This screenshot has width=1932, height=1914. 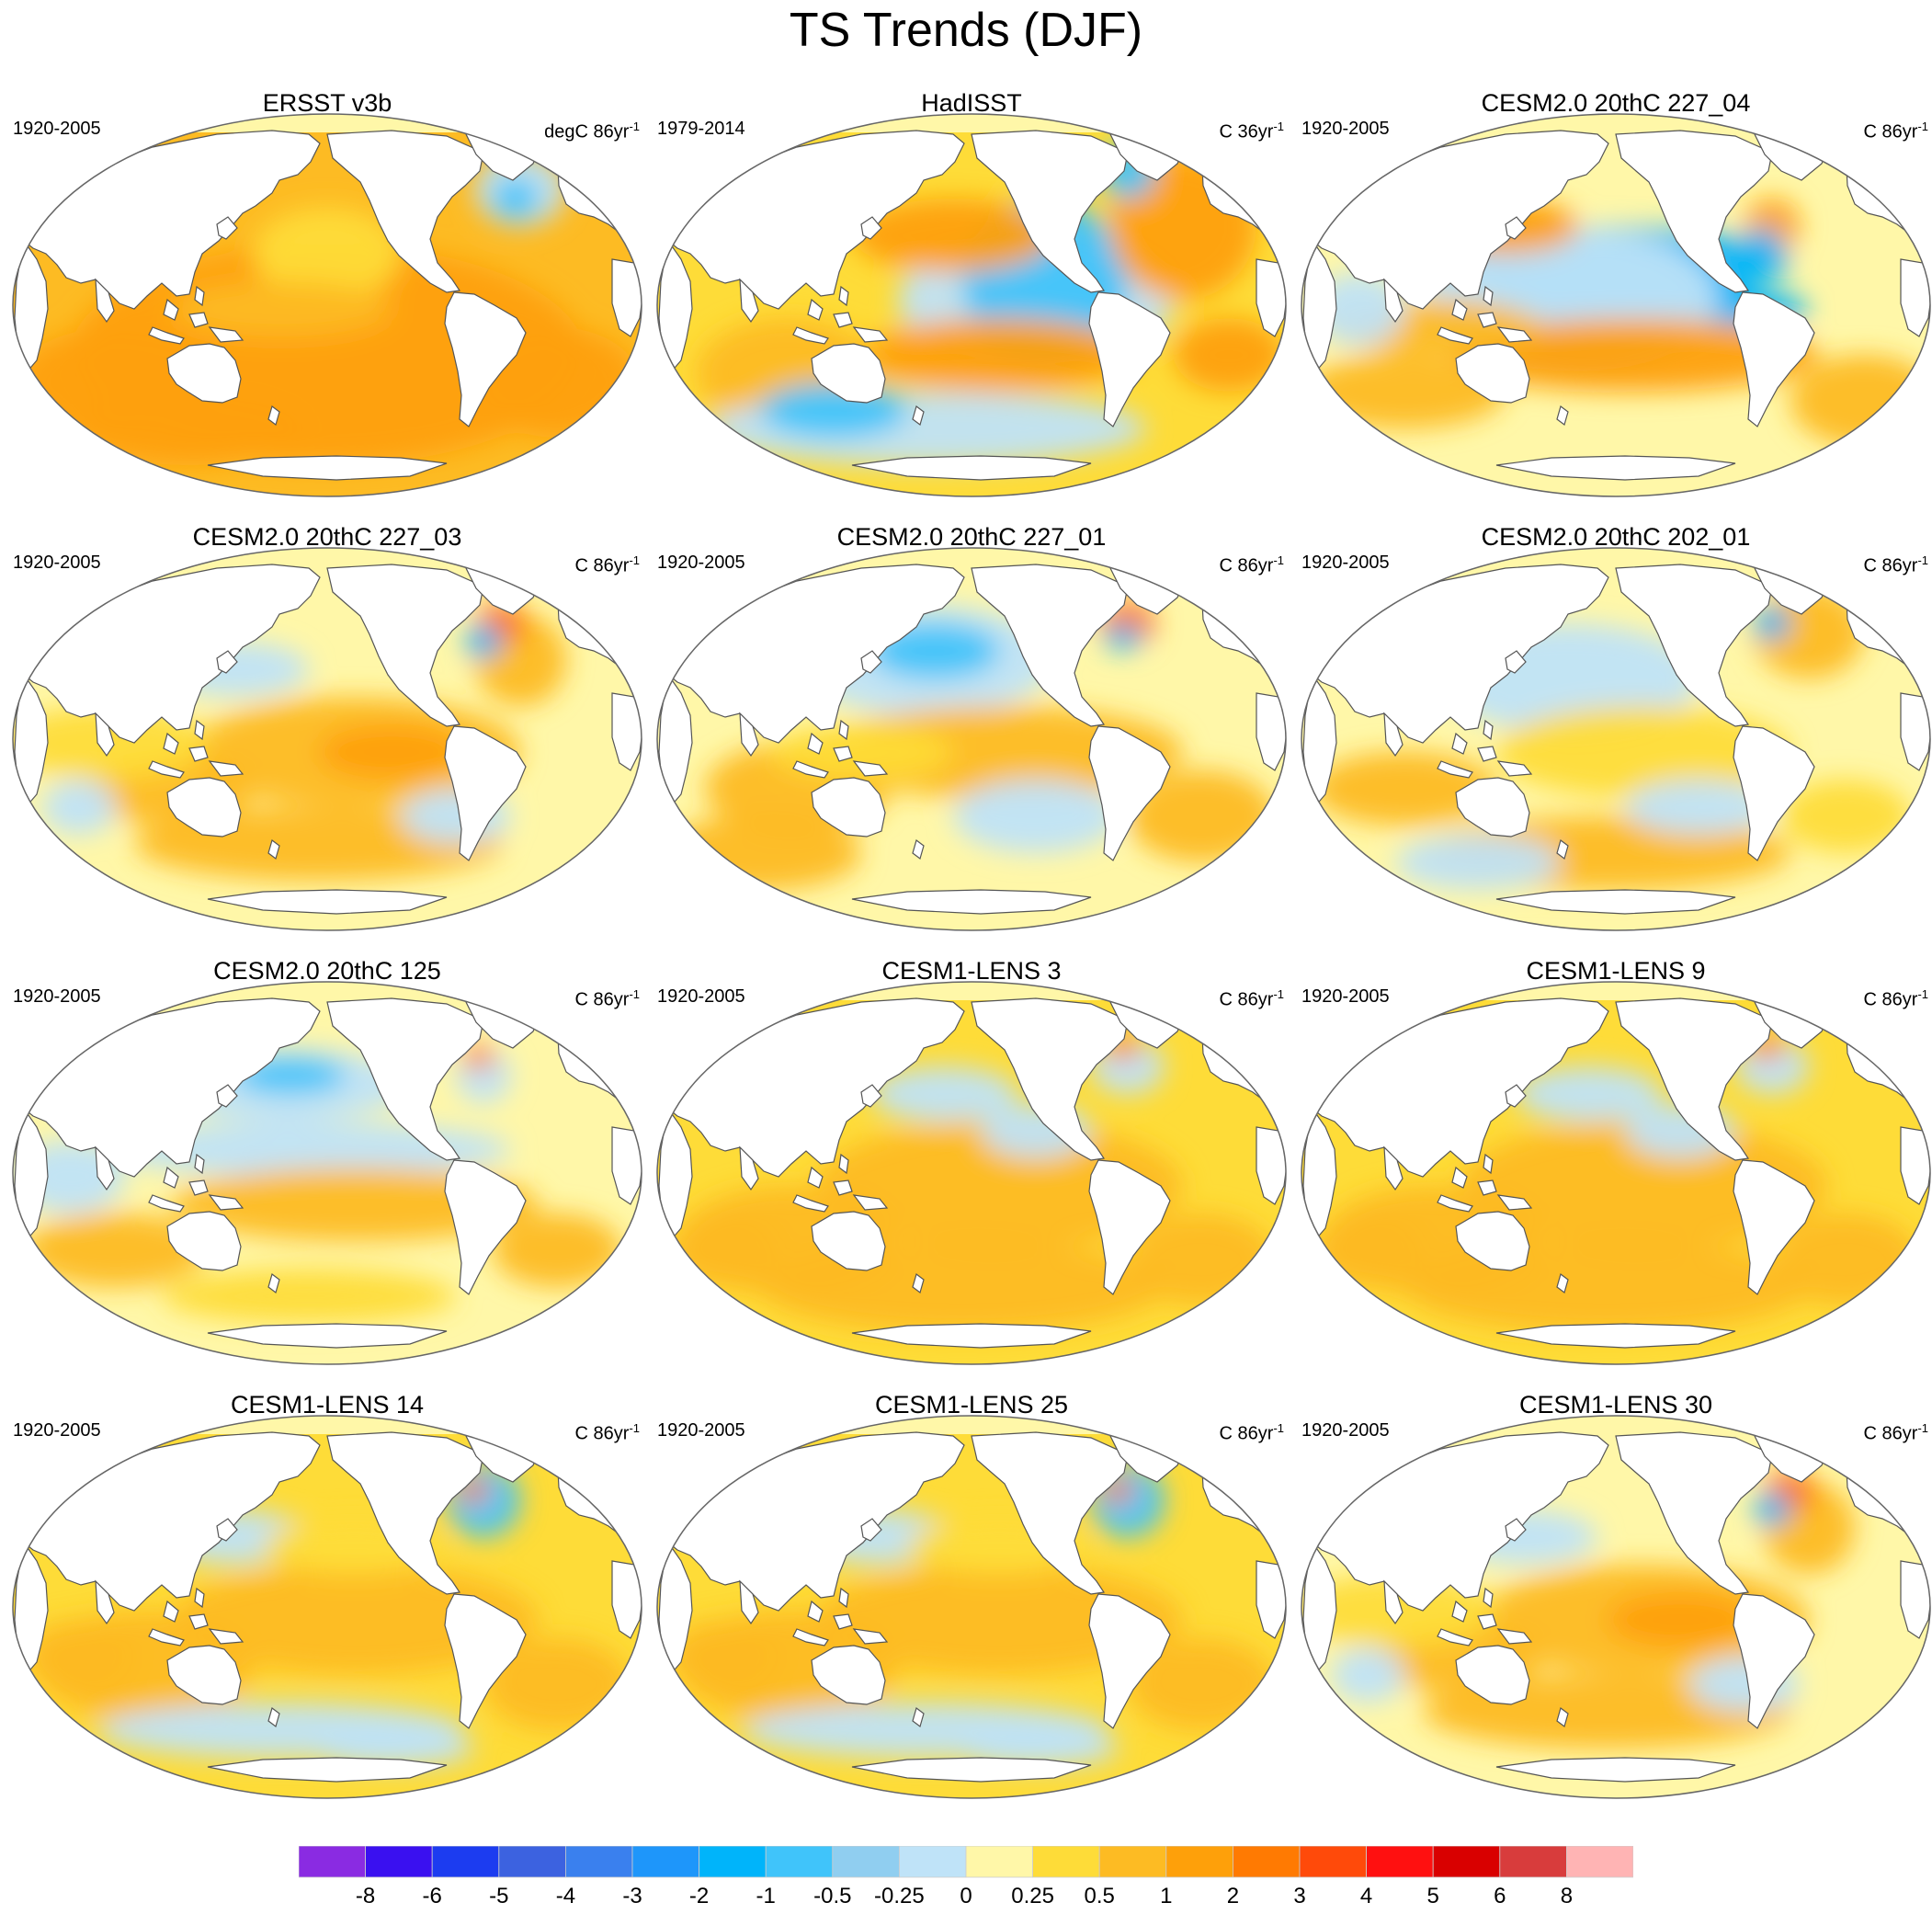 I want to click on map-panel: CESM2.0 20thC 125 1920-2005 C 86yr-1, so click(x=328, y=1158).